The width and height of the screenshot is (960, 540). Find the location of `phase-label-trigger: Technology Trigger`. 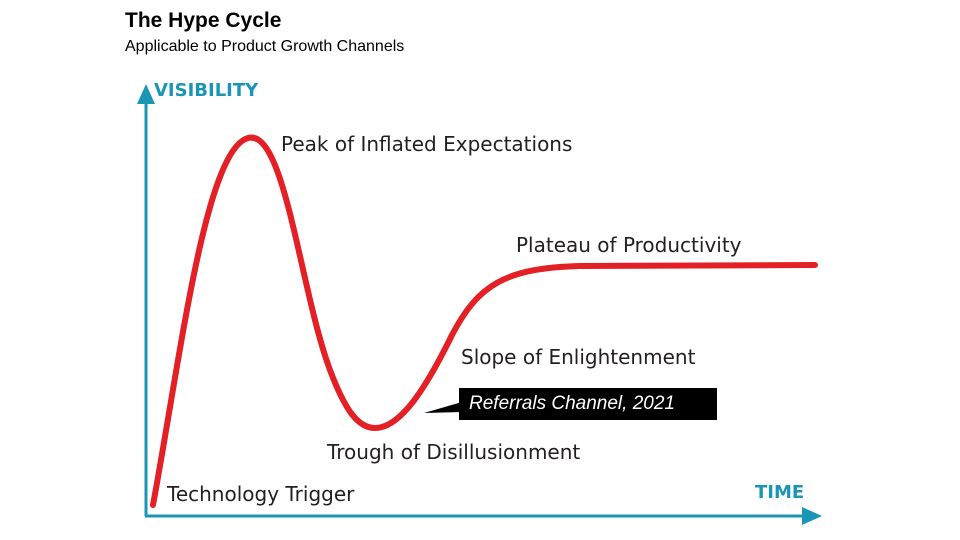

phase-label-trigger: Technology Trigger is located at coordinates (260, 494).